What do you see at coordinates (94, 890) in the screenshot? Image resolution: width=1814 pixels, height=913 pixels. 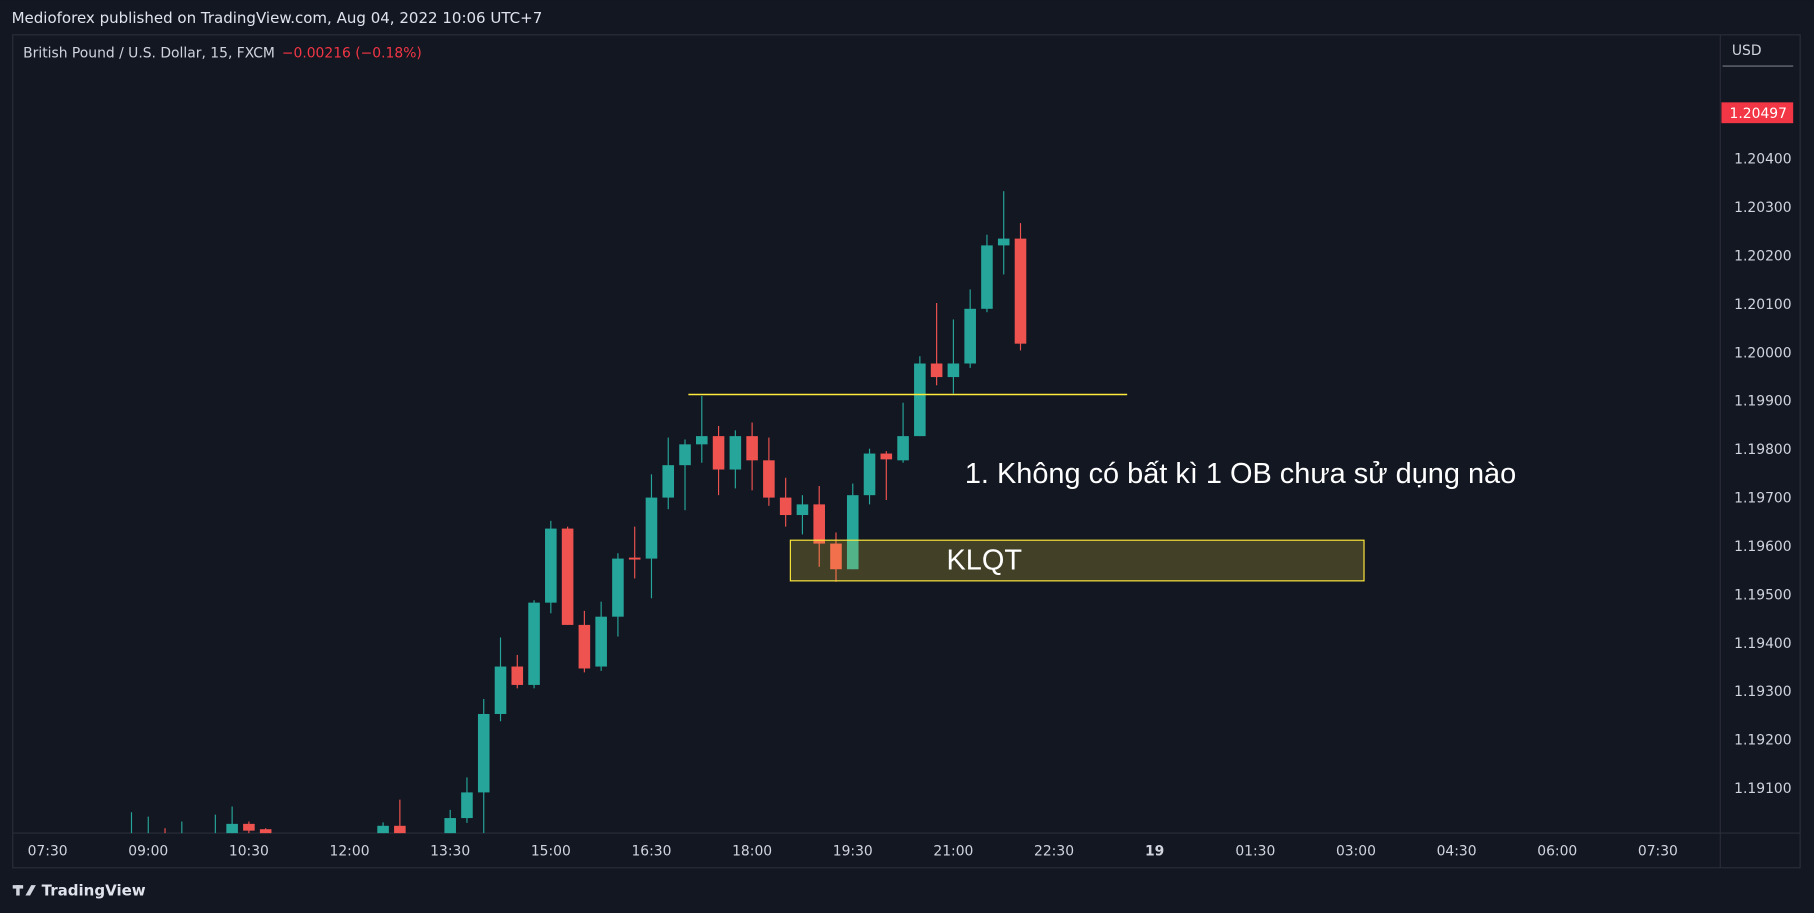 I see `footer: TradingView` at bounding box center [94, 890].